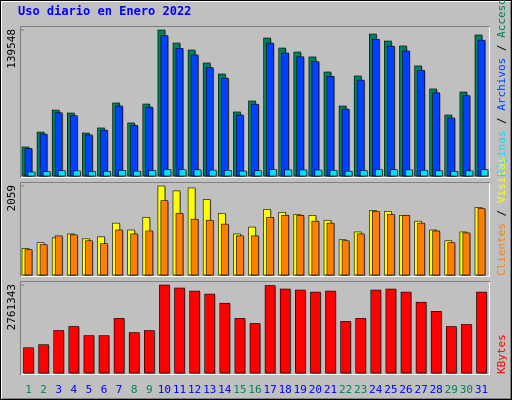 Image resolution: width=512 pixels, height=400 pixels. Describe the element at coordinates (89, 389) in the screenshot. I see `x-tick-label: 5` at that location.